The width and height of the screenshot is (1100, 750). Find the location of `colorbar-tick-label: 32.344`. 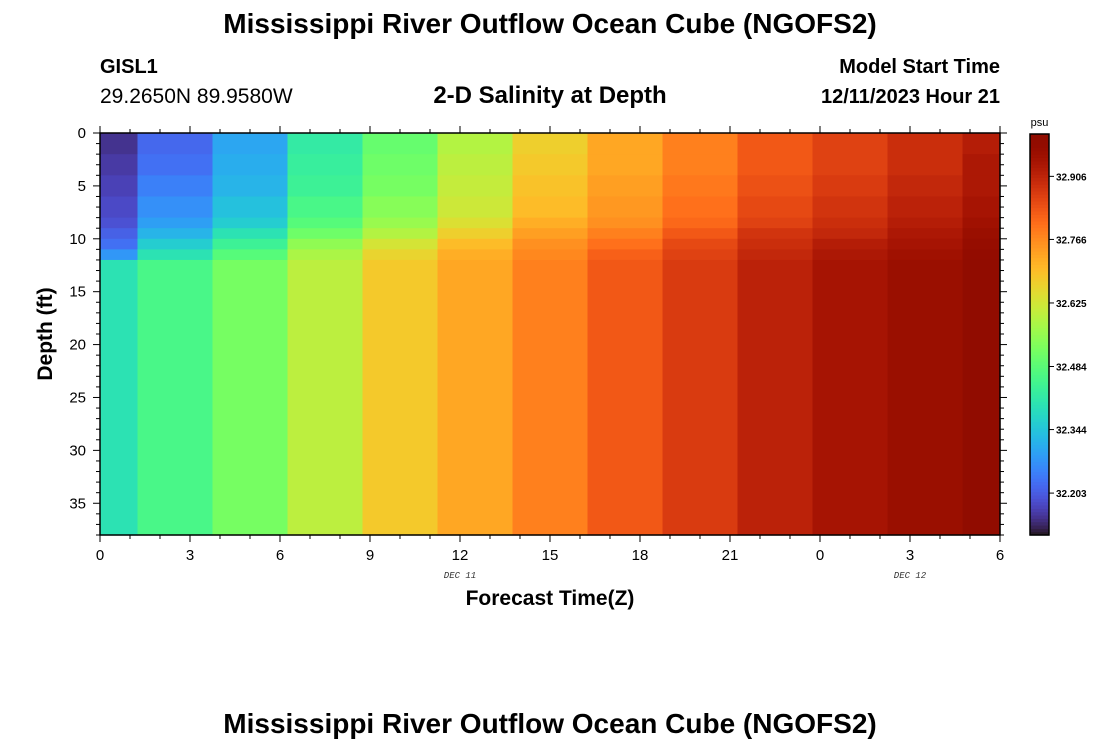

colorbar-tick-label: 32.344 is located at coordinates (1071, 431).